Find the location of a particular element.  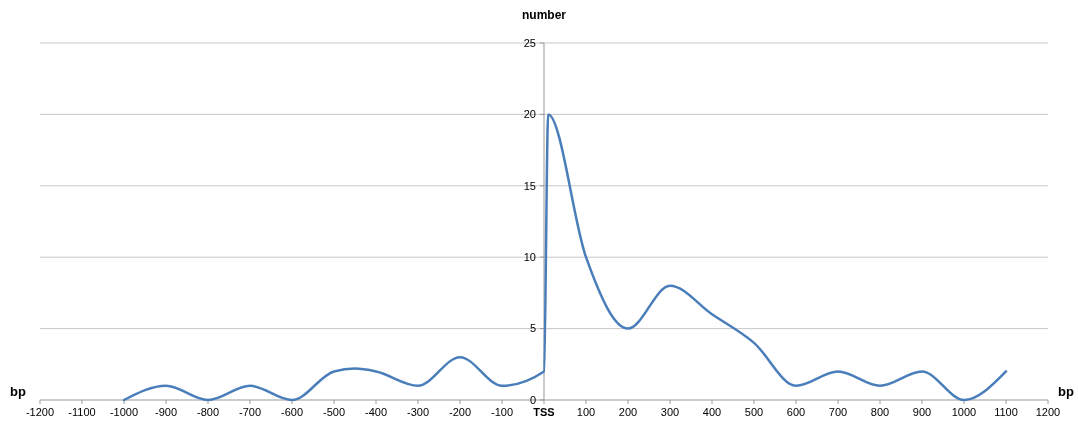

x-tick-label: 1000 is located at coordinates (964, 412).